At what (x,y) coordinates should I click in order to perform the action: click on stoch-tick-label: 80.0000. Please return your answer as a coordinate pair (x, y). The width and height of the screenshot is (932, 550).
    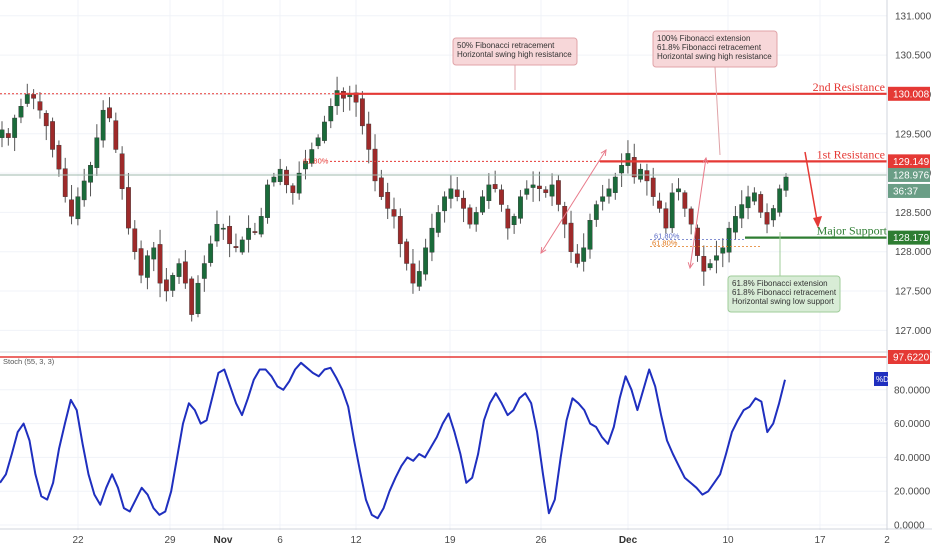
    Looking at the image, I should click on (912, 390).